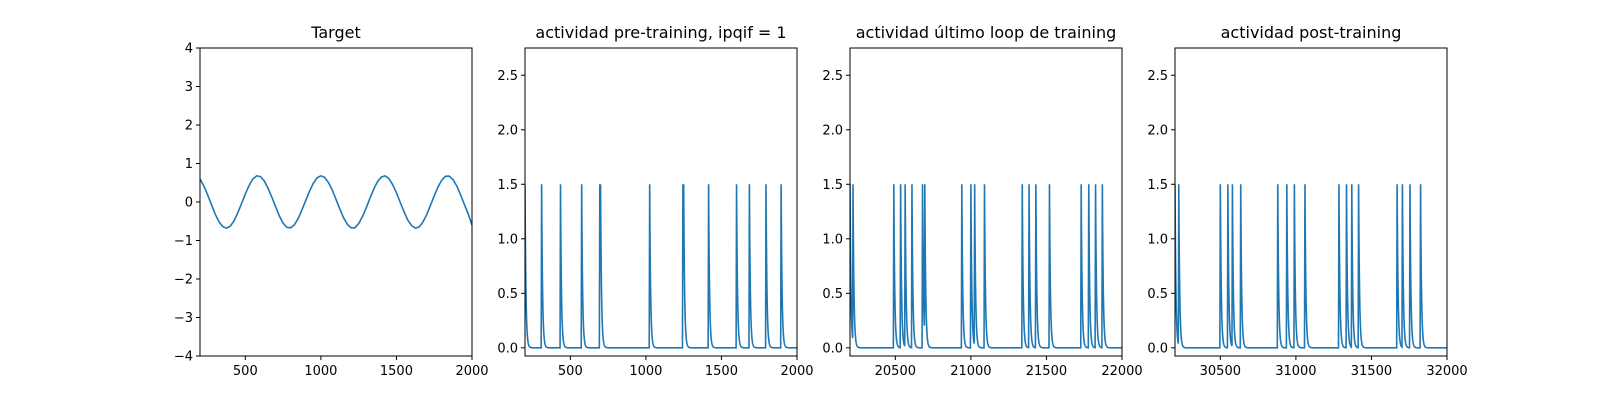  Describe the element at coordinates (1046, 371) in the screenshot. I see `x-tick-label: 21500` at that location.